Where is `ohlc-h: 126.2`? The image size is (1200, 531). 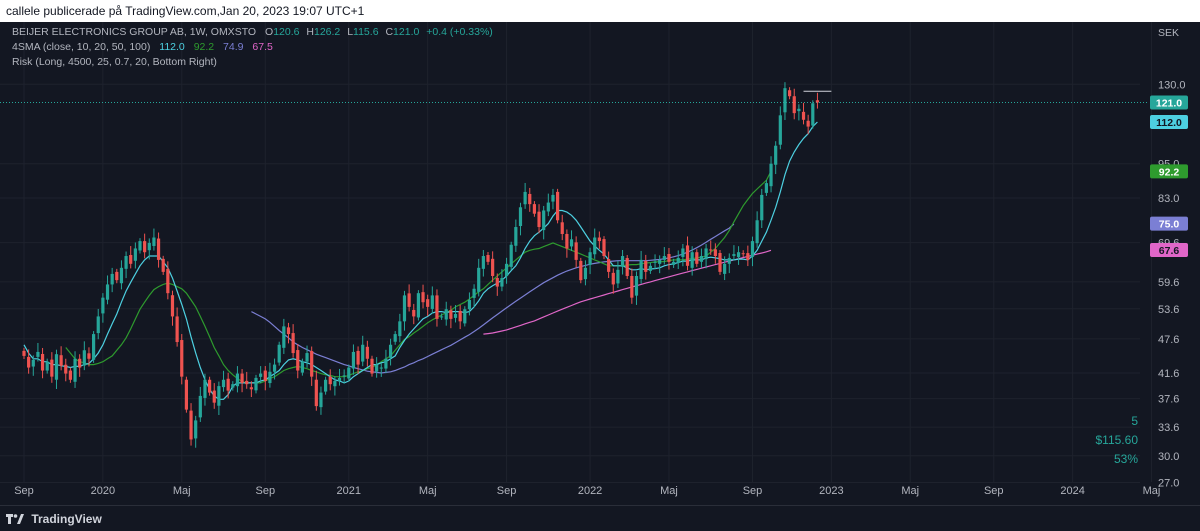
ohlc-h: 126.2 is located at coordinates (327, 32).